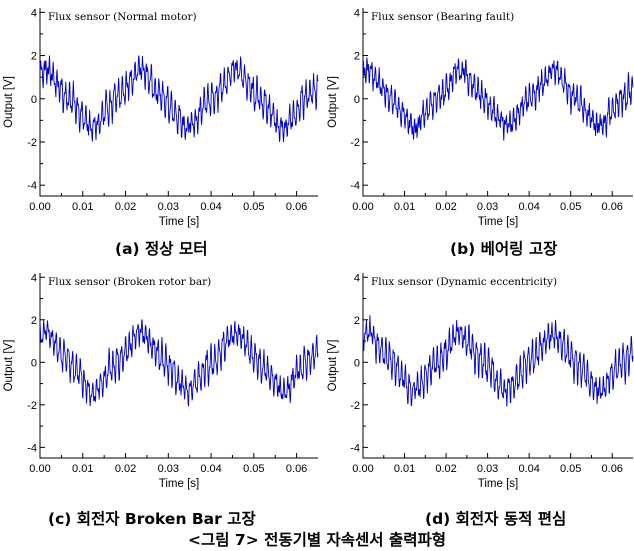 The width and height of the screenshot is (634, 551). I want to click on chart-title: Flux sensor (Dynamic eccentricity), so click(464, 282).